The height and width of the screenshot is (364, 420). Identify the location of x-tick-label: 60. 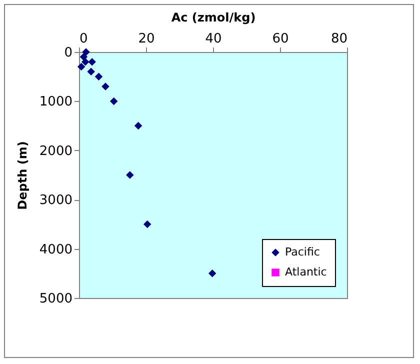
(280, 39).